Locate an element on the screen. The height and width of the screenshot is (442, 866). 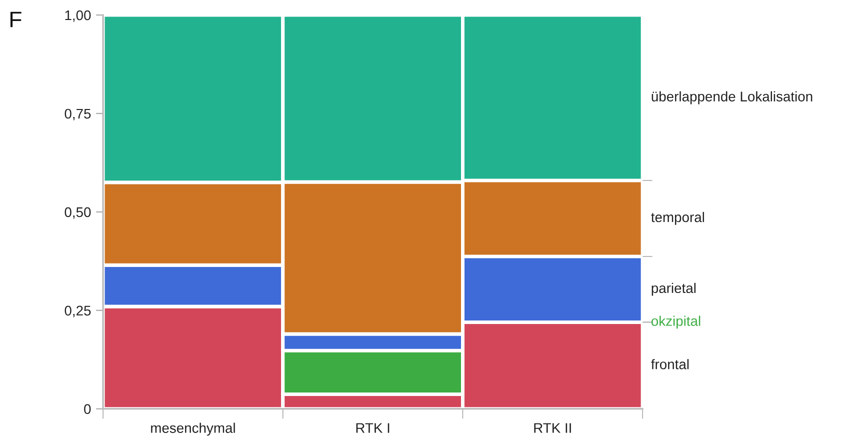
text: okzipital is located at coordinates (675, 322).